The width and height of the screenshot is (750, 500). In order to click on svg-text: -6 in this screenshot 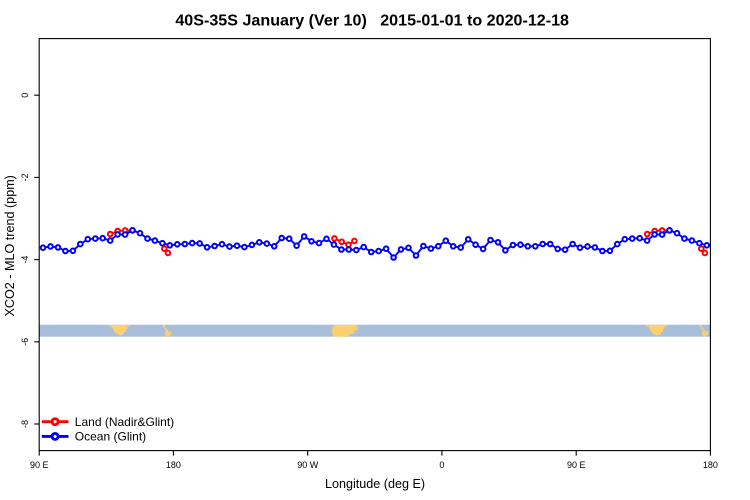, I will do `click(25, 342)`.